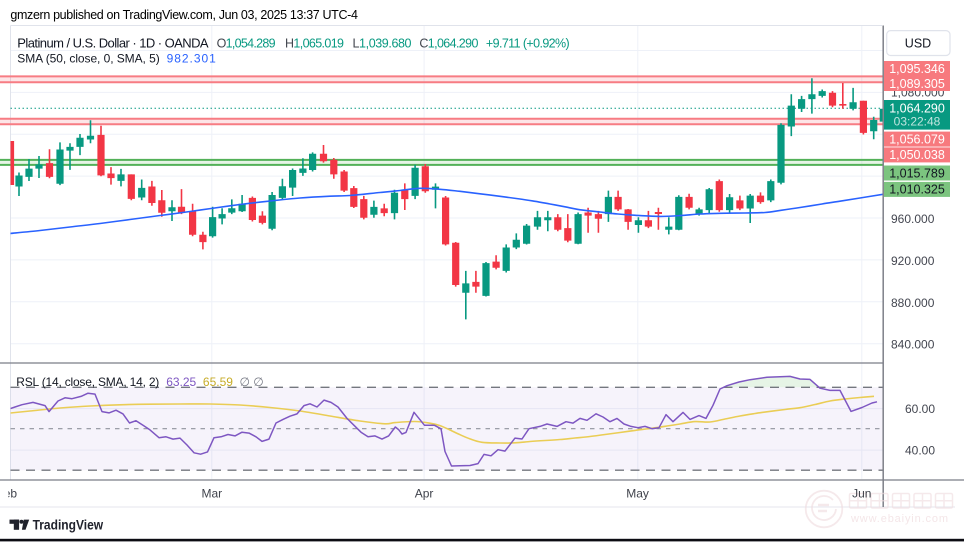 This screenshot has width=964, height=544. Describe the element at coordinates (218, 382) in the screenshot. I see `svg-text: 65.59` at that location.